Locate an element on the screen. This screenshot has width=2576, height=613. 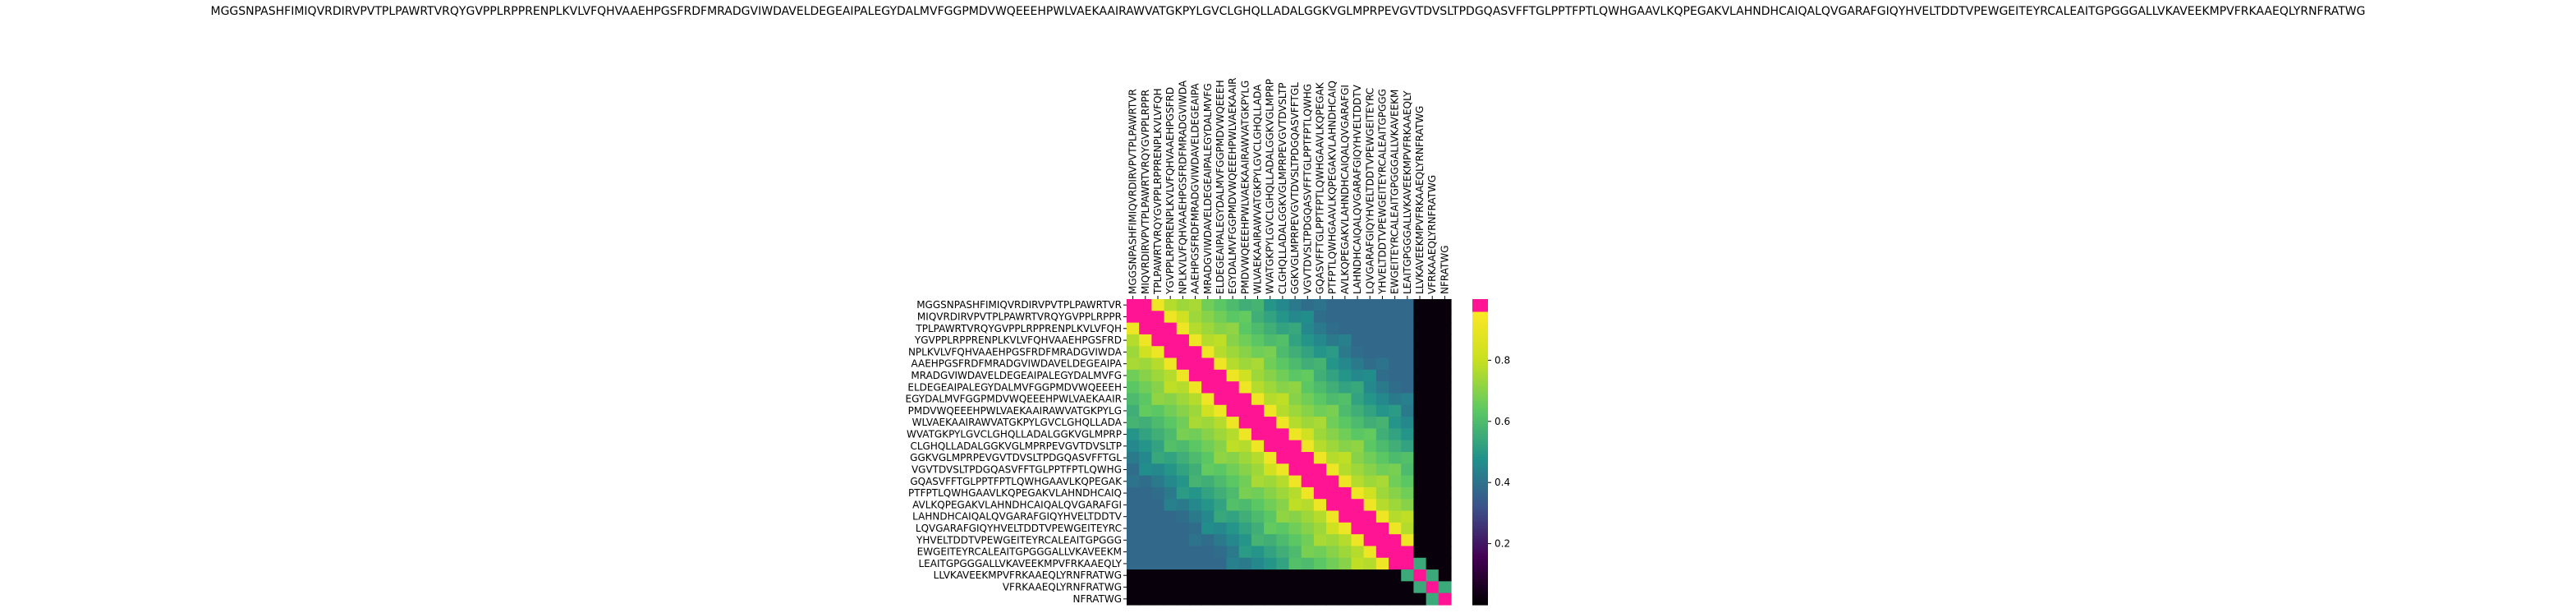
colorbar: 0.2 0.4 0.6 0.8 is located at coordinates (1491, 452).